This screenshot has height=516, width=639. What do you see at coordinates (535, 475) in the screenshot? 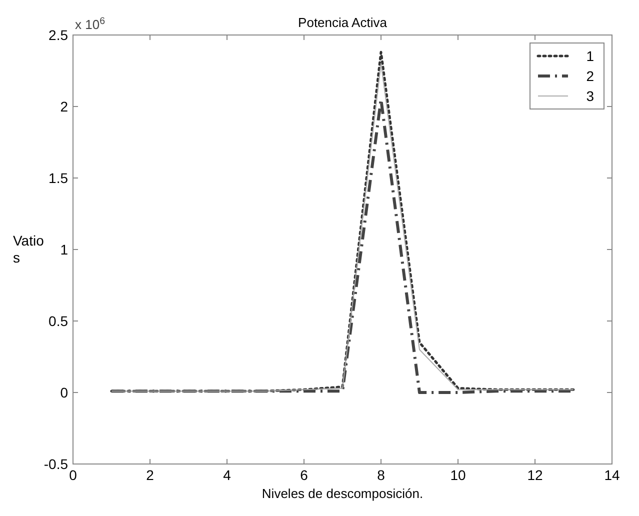
I see `x-tick-label: 12` at bounding box center [535, 475].